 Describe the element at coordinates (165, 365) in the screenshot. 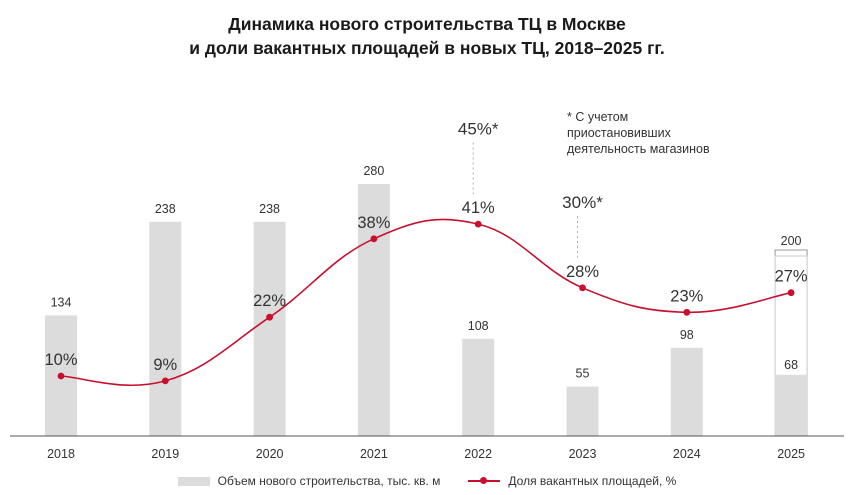

I see `vacancy-label-2019: 9%` at that location.